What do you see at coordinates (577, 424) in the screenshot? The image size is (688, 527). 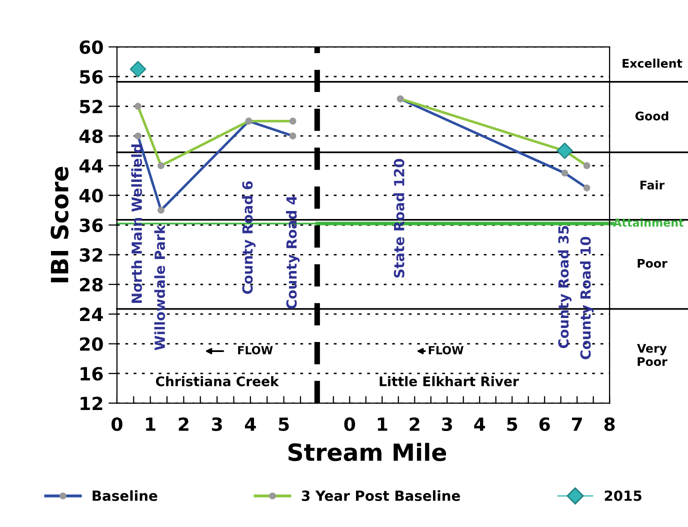 I see `x-tick-label: 7` at bounding box center [577, 424].